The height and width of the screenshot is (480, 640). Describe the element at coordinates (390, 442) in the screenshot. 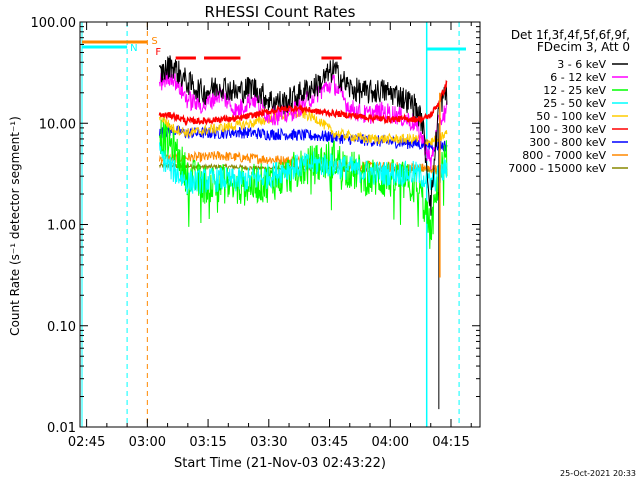

I see `x-tick-label: 04:00` at that location.